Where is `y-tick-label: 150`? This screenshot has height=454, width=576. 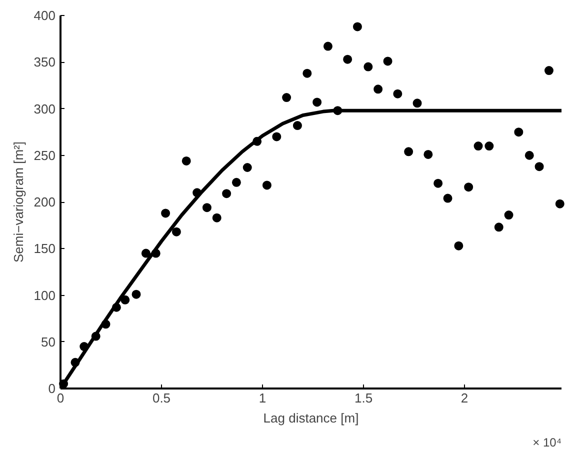
y-tick-label: 150 is located at coordinates (45, 248).